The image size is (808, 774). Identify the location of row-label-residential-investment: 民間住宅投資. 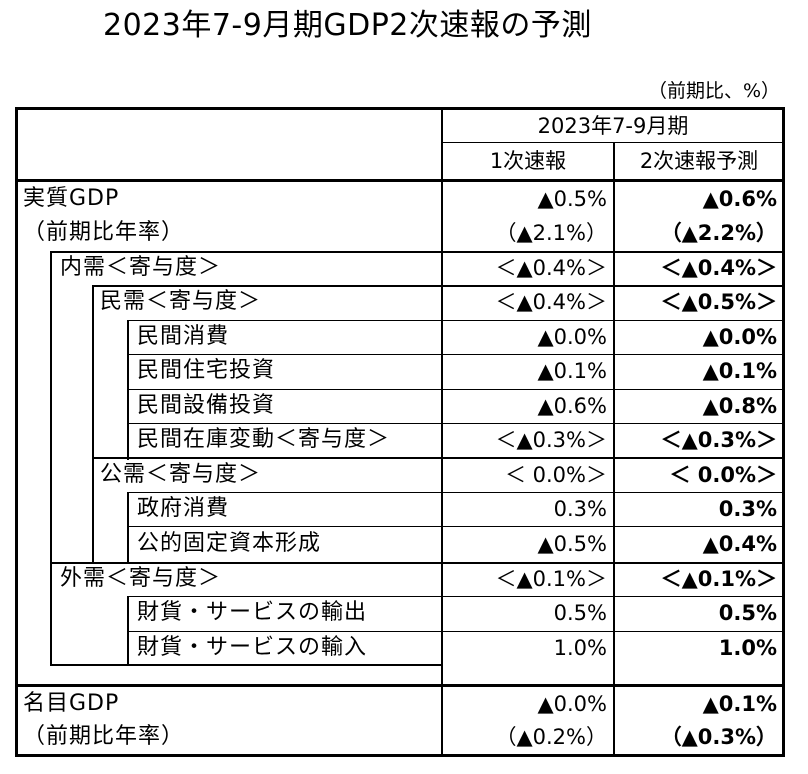
(206, 370).